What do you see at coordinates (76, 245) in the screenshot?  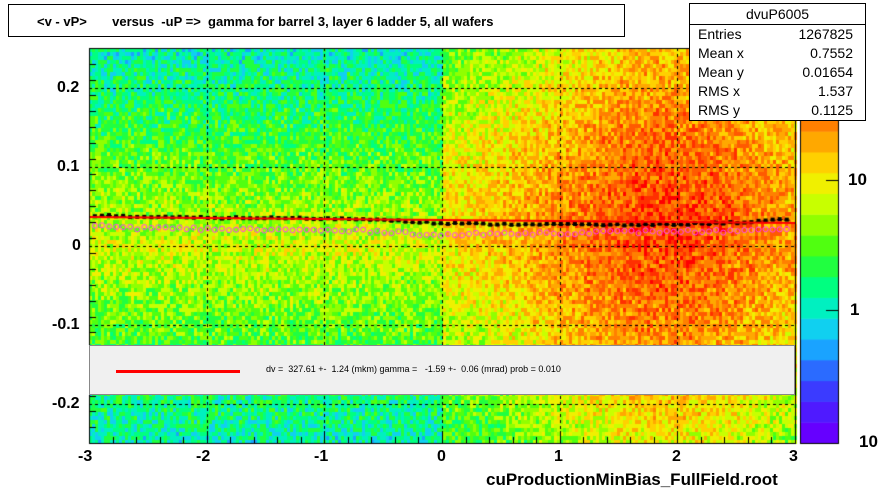 I see `y-tick-label: 0` at bounding box center [76, 245].